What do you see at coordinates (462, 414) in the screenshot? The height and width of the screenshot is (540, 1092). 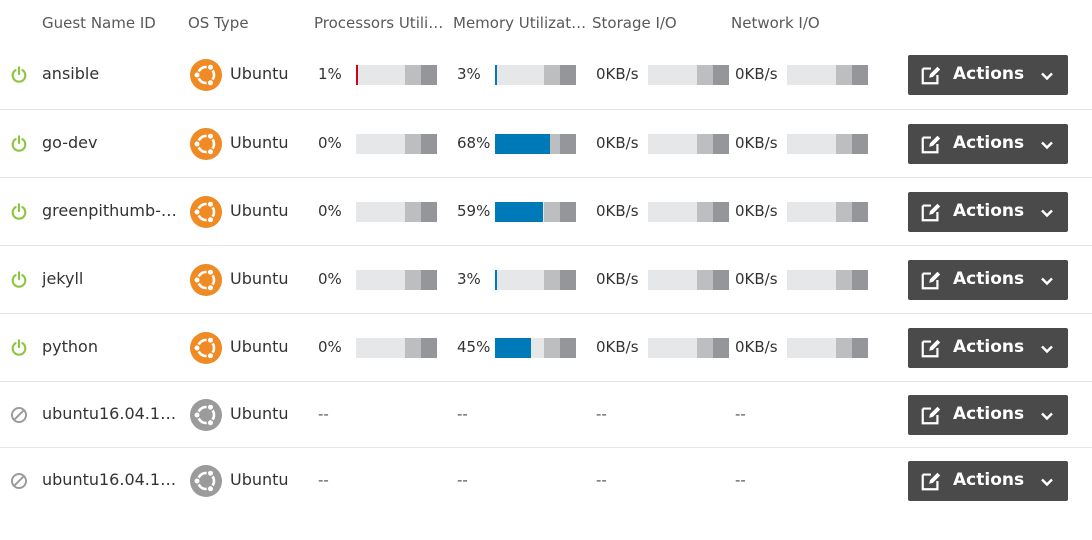 I see `memory-value: --` at bounding box center [462, 414].